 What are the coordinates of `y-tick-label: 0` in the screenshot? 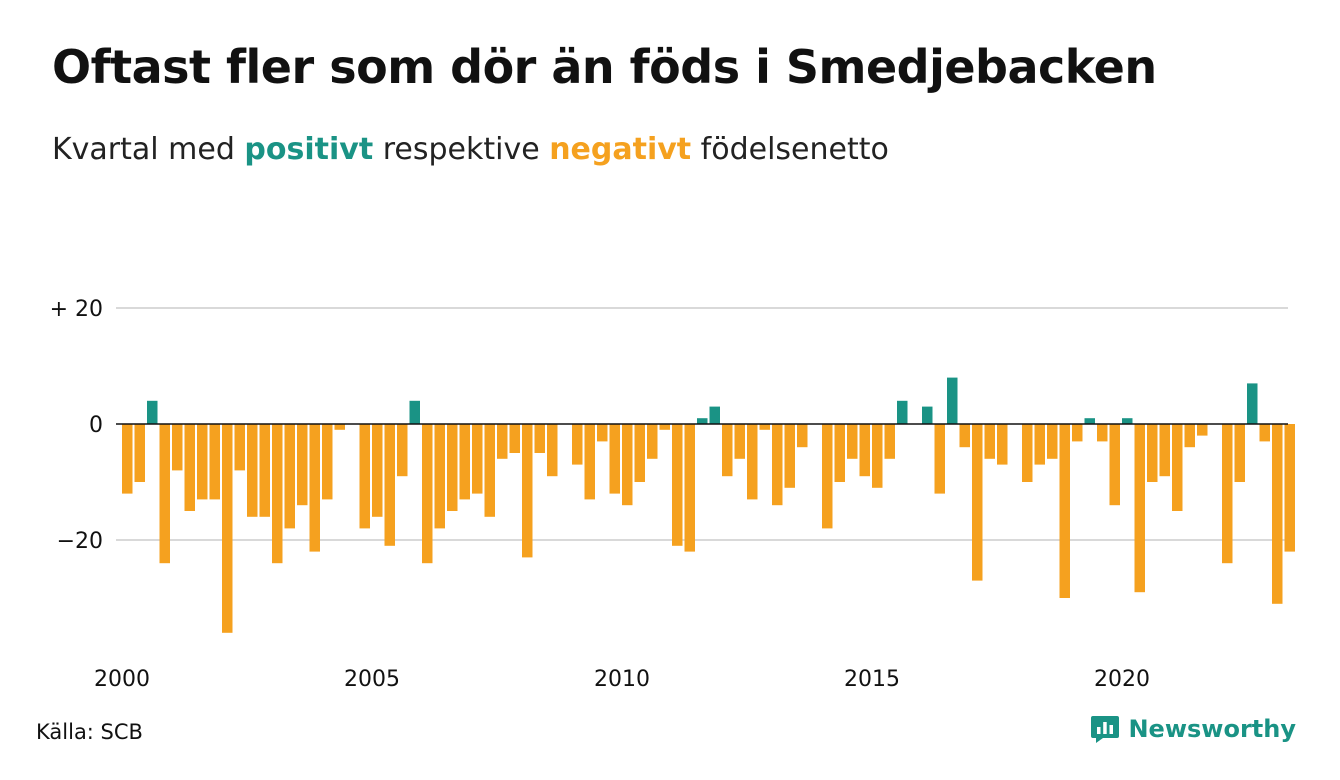 It's located at (96, 425).